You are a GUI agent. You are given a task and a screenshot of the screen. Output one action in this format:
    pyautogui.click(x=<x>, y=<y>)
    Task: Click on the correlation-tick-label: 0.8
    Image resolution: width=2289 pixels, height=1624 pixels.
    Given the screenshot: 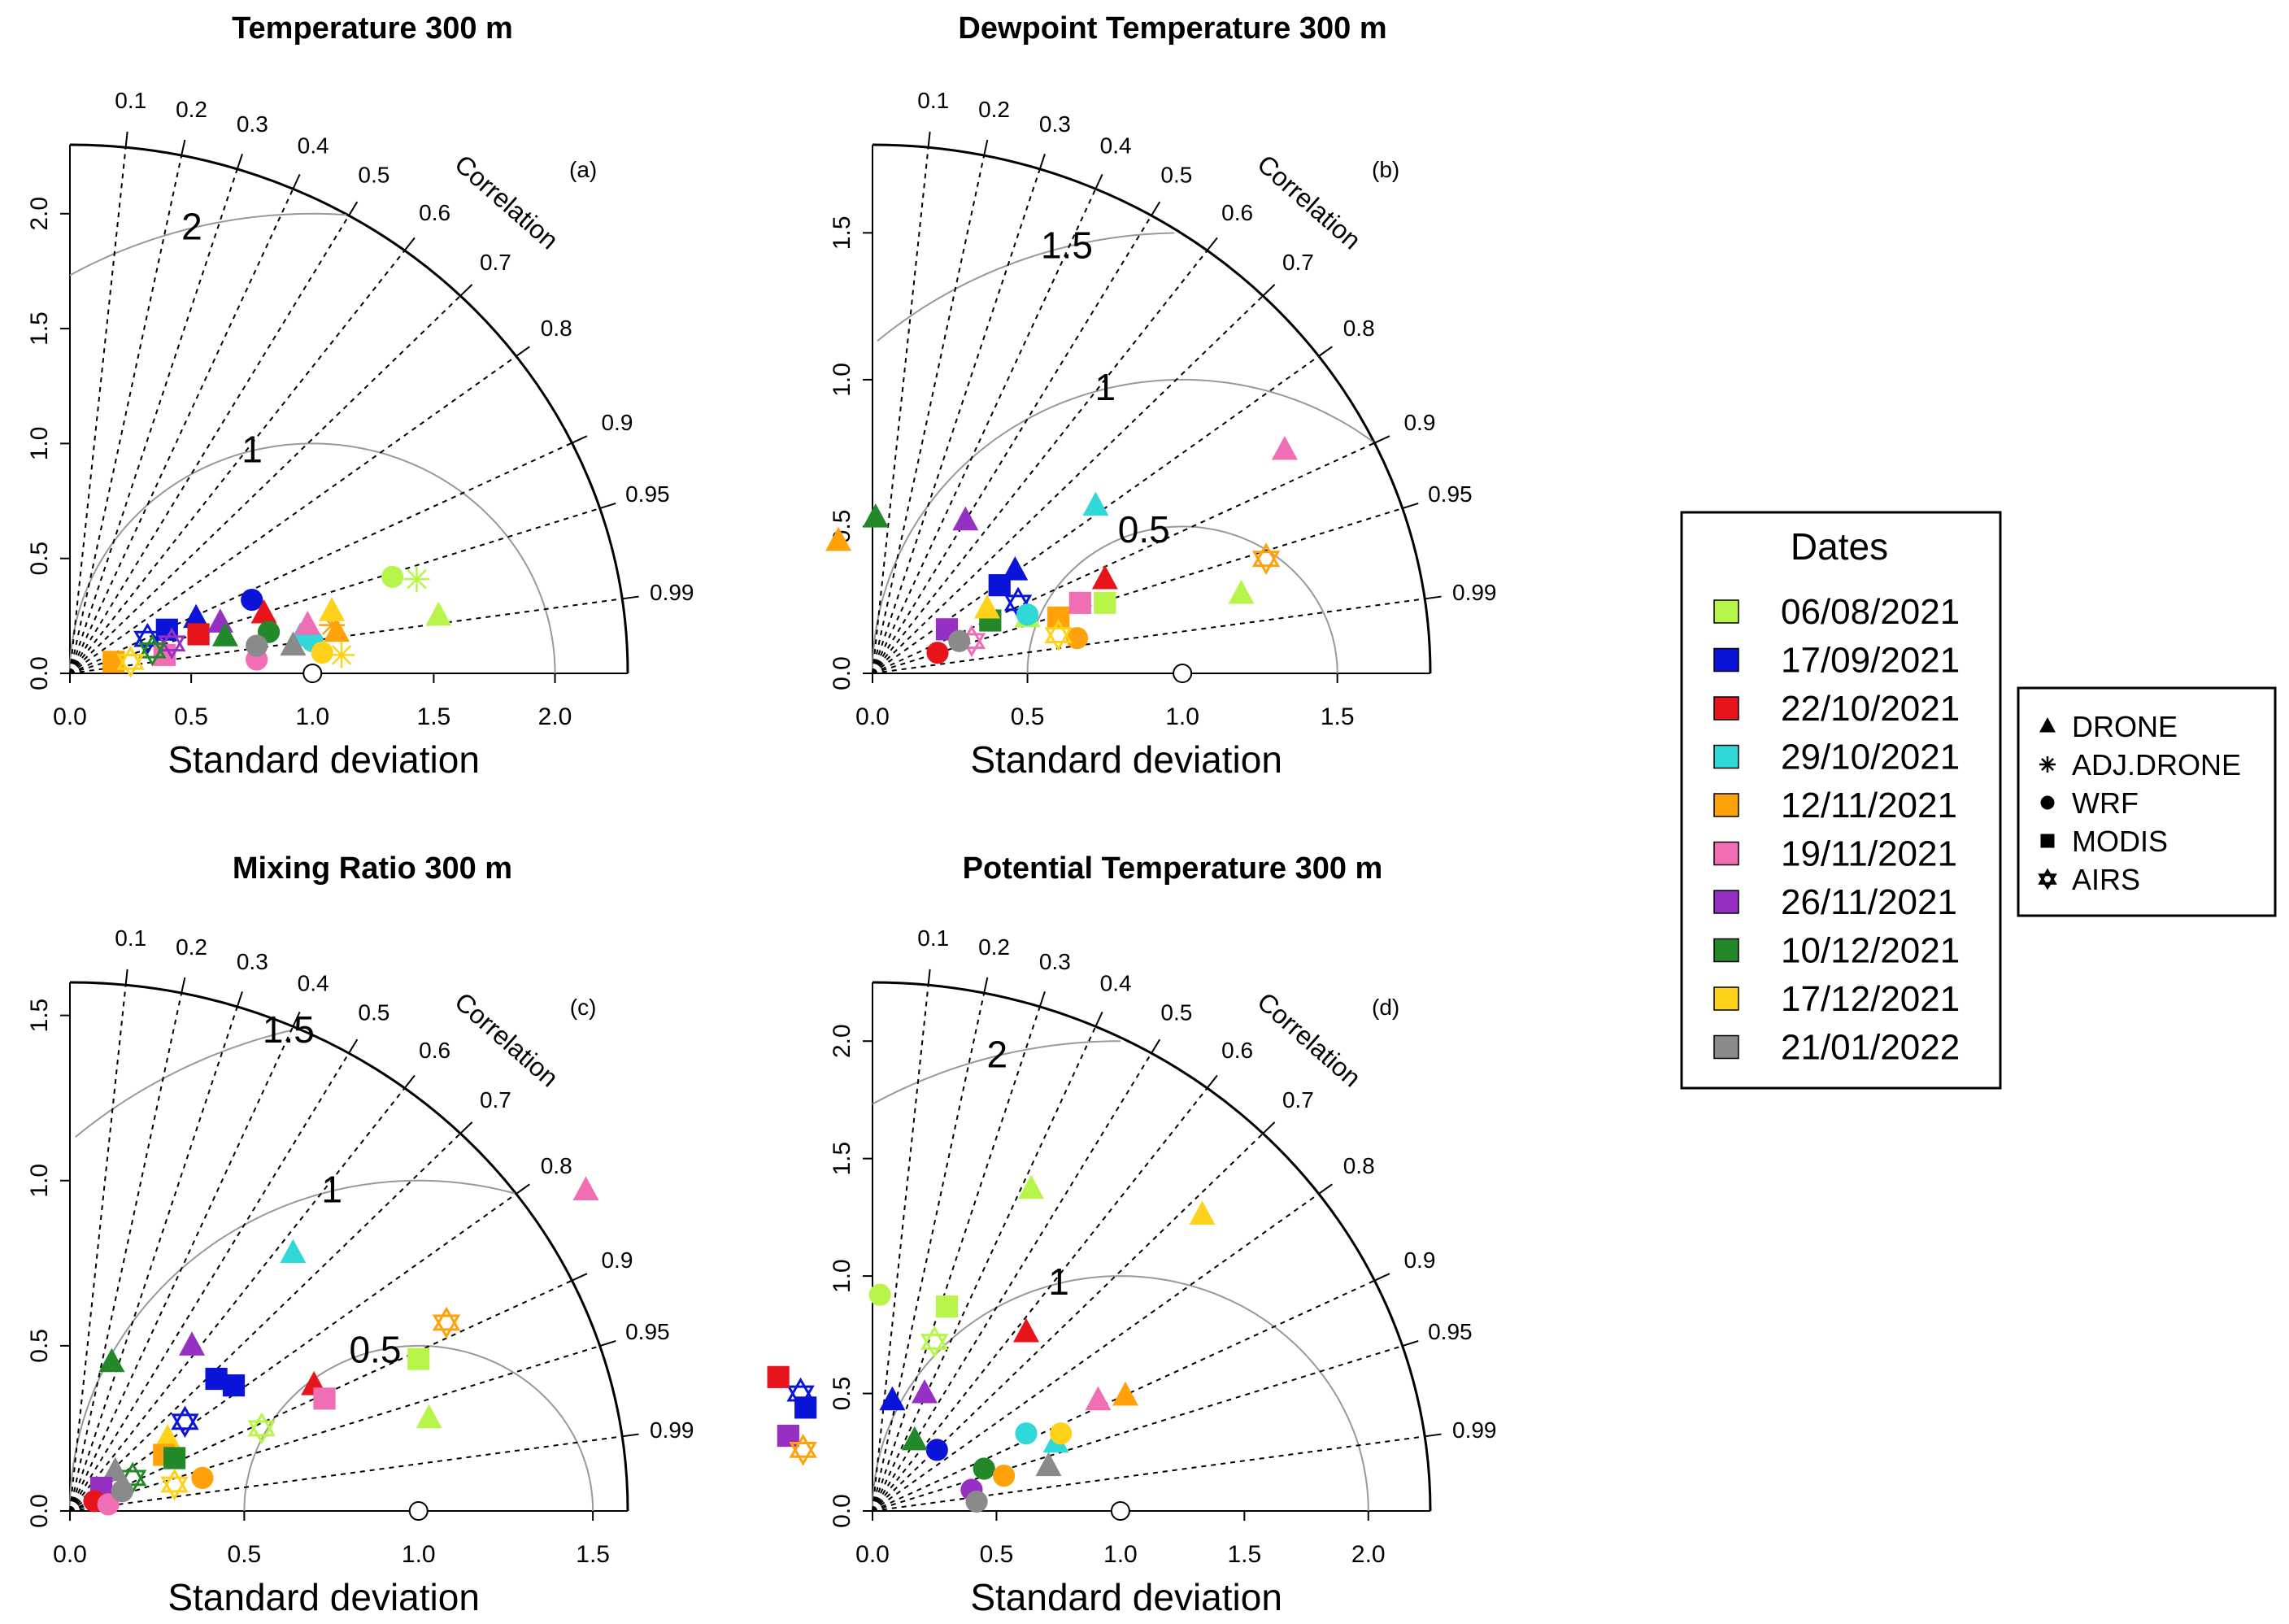 What is the action you would take?
    pyautogui.click(x=557, y=1165)
    